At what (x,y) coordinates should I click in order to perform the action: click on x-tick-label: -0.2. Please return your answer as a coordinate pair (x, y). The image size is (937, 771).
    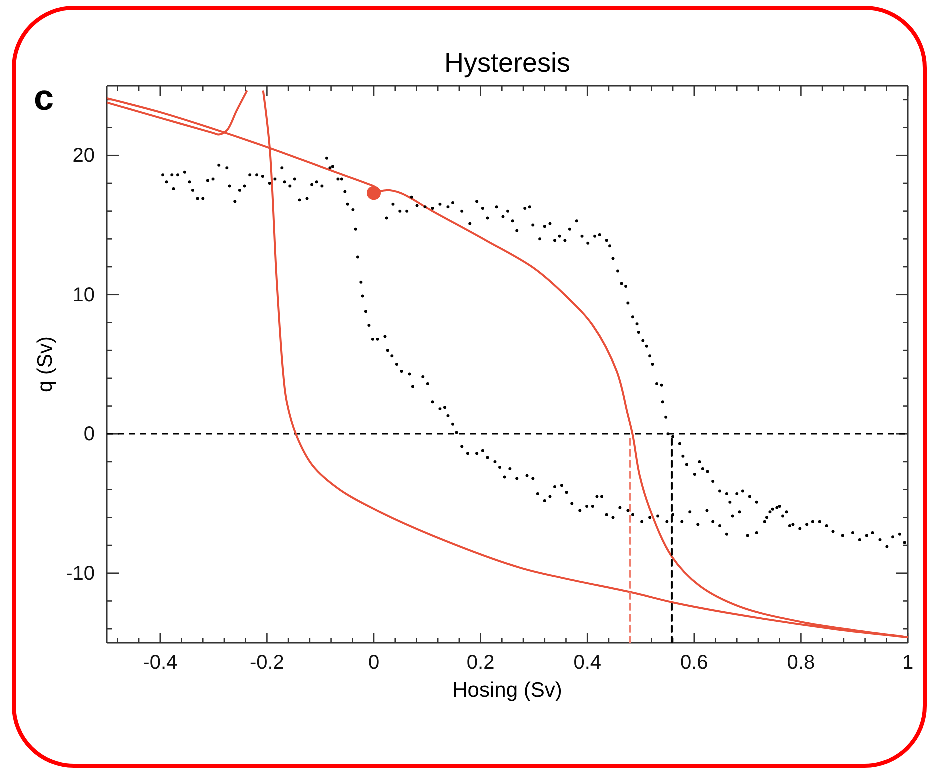
    Looking at the image, I should click on (267, 663).